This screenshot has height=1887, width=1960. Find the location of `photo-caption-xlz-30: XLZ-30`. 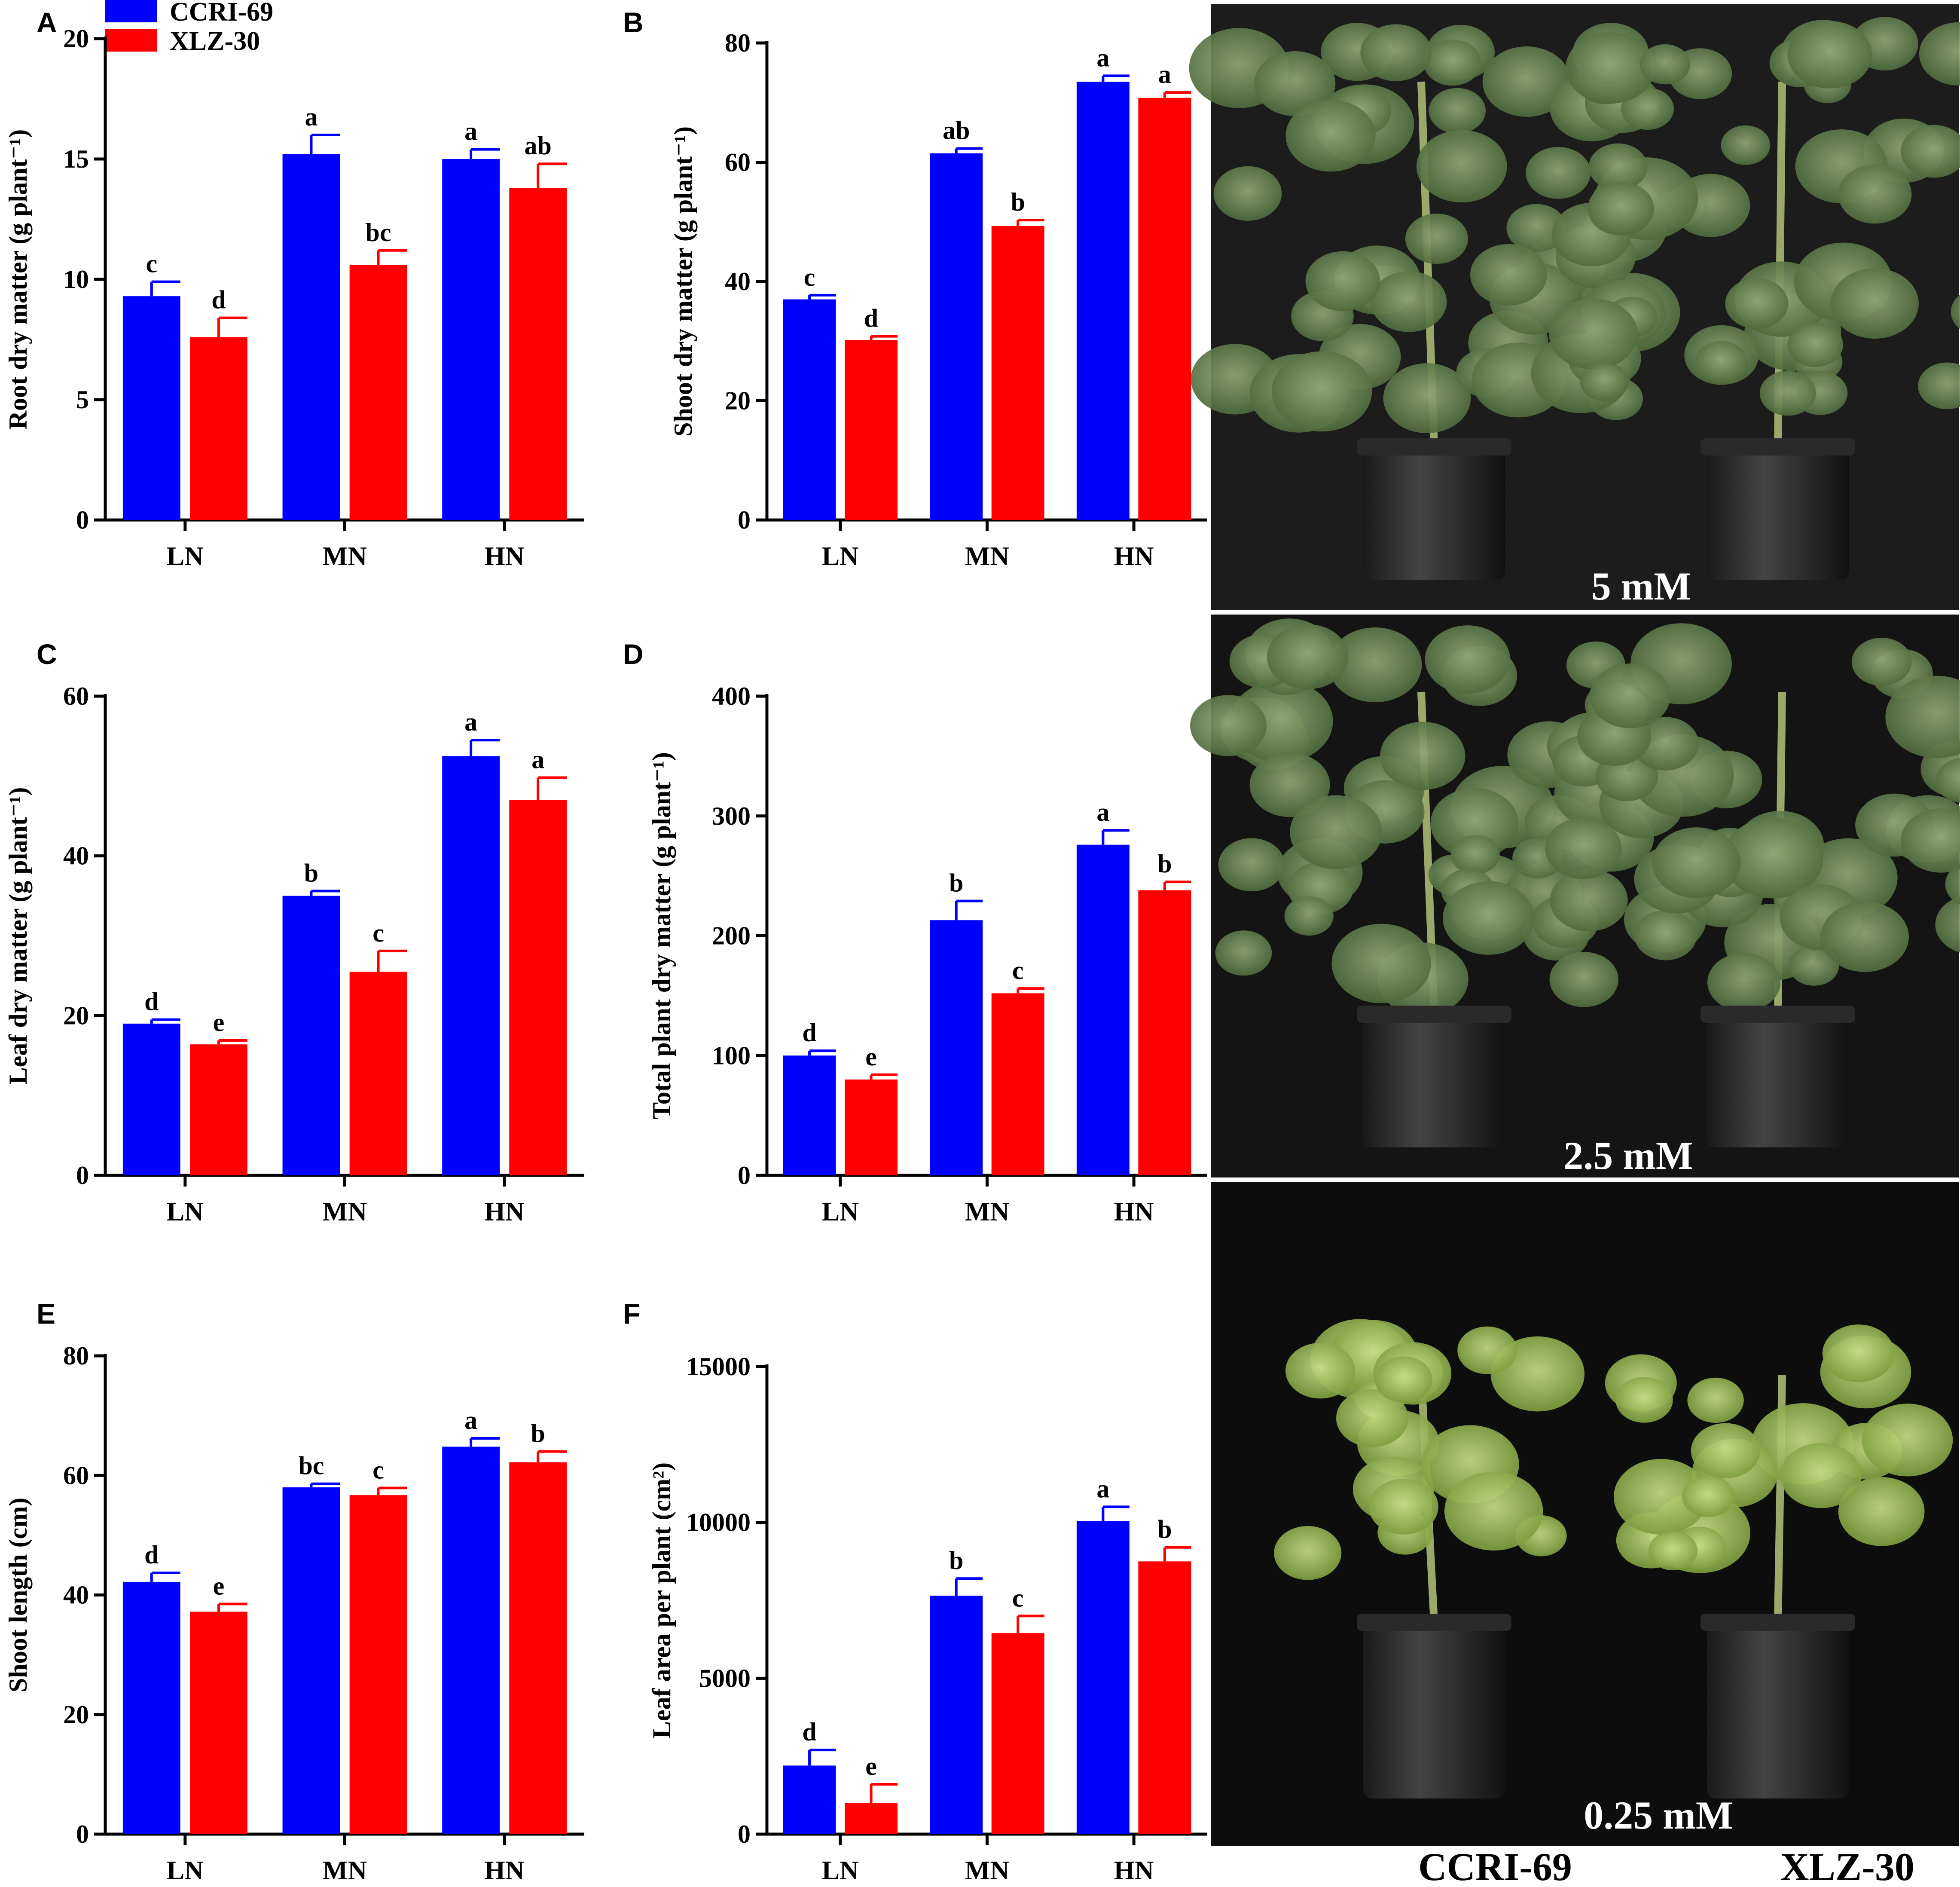

photo-caption-xlz-30: XLZ-30 is located at coordinates (1847, 1866).